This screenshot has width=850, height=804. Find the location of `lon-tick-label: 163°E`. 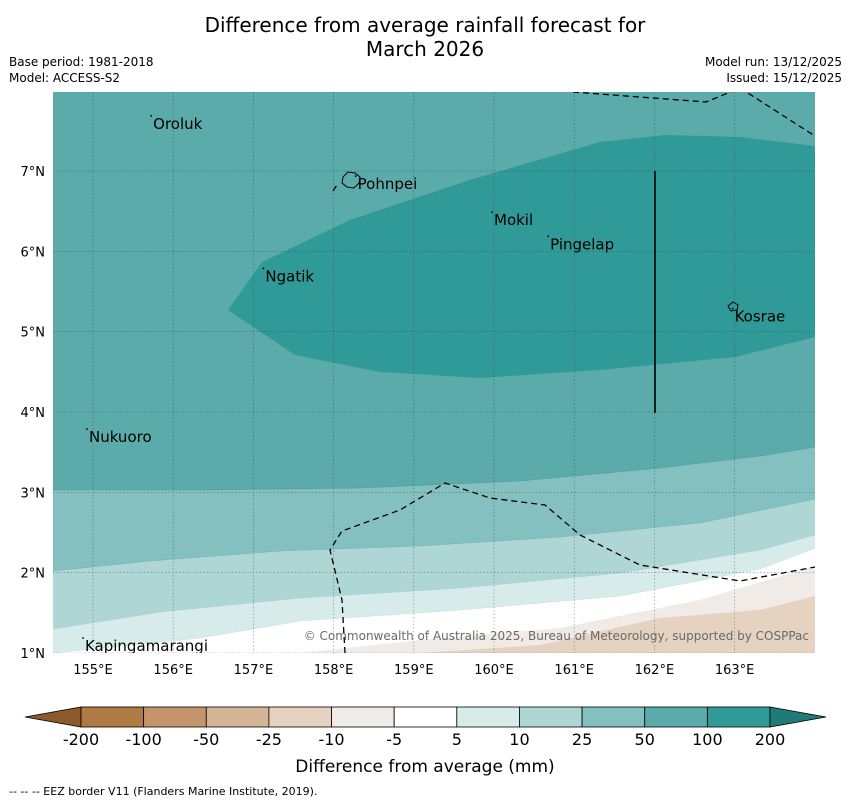

lon-tick-label: 163°E is located at coordinates (735, 670).